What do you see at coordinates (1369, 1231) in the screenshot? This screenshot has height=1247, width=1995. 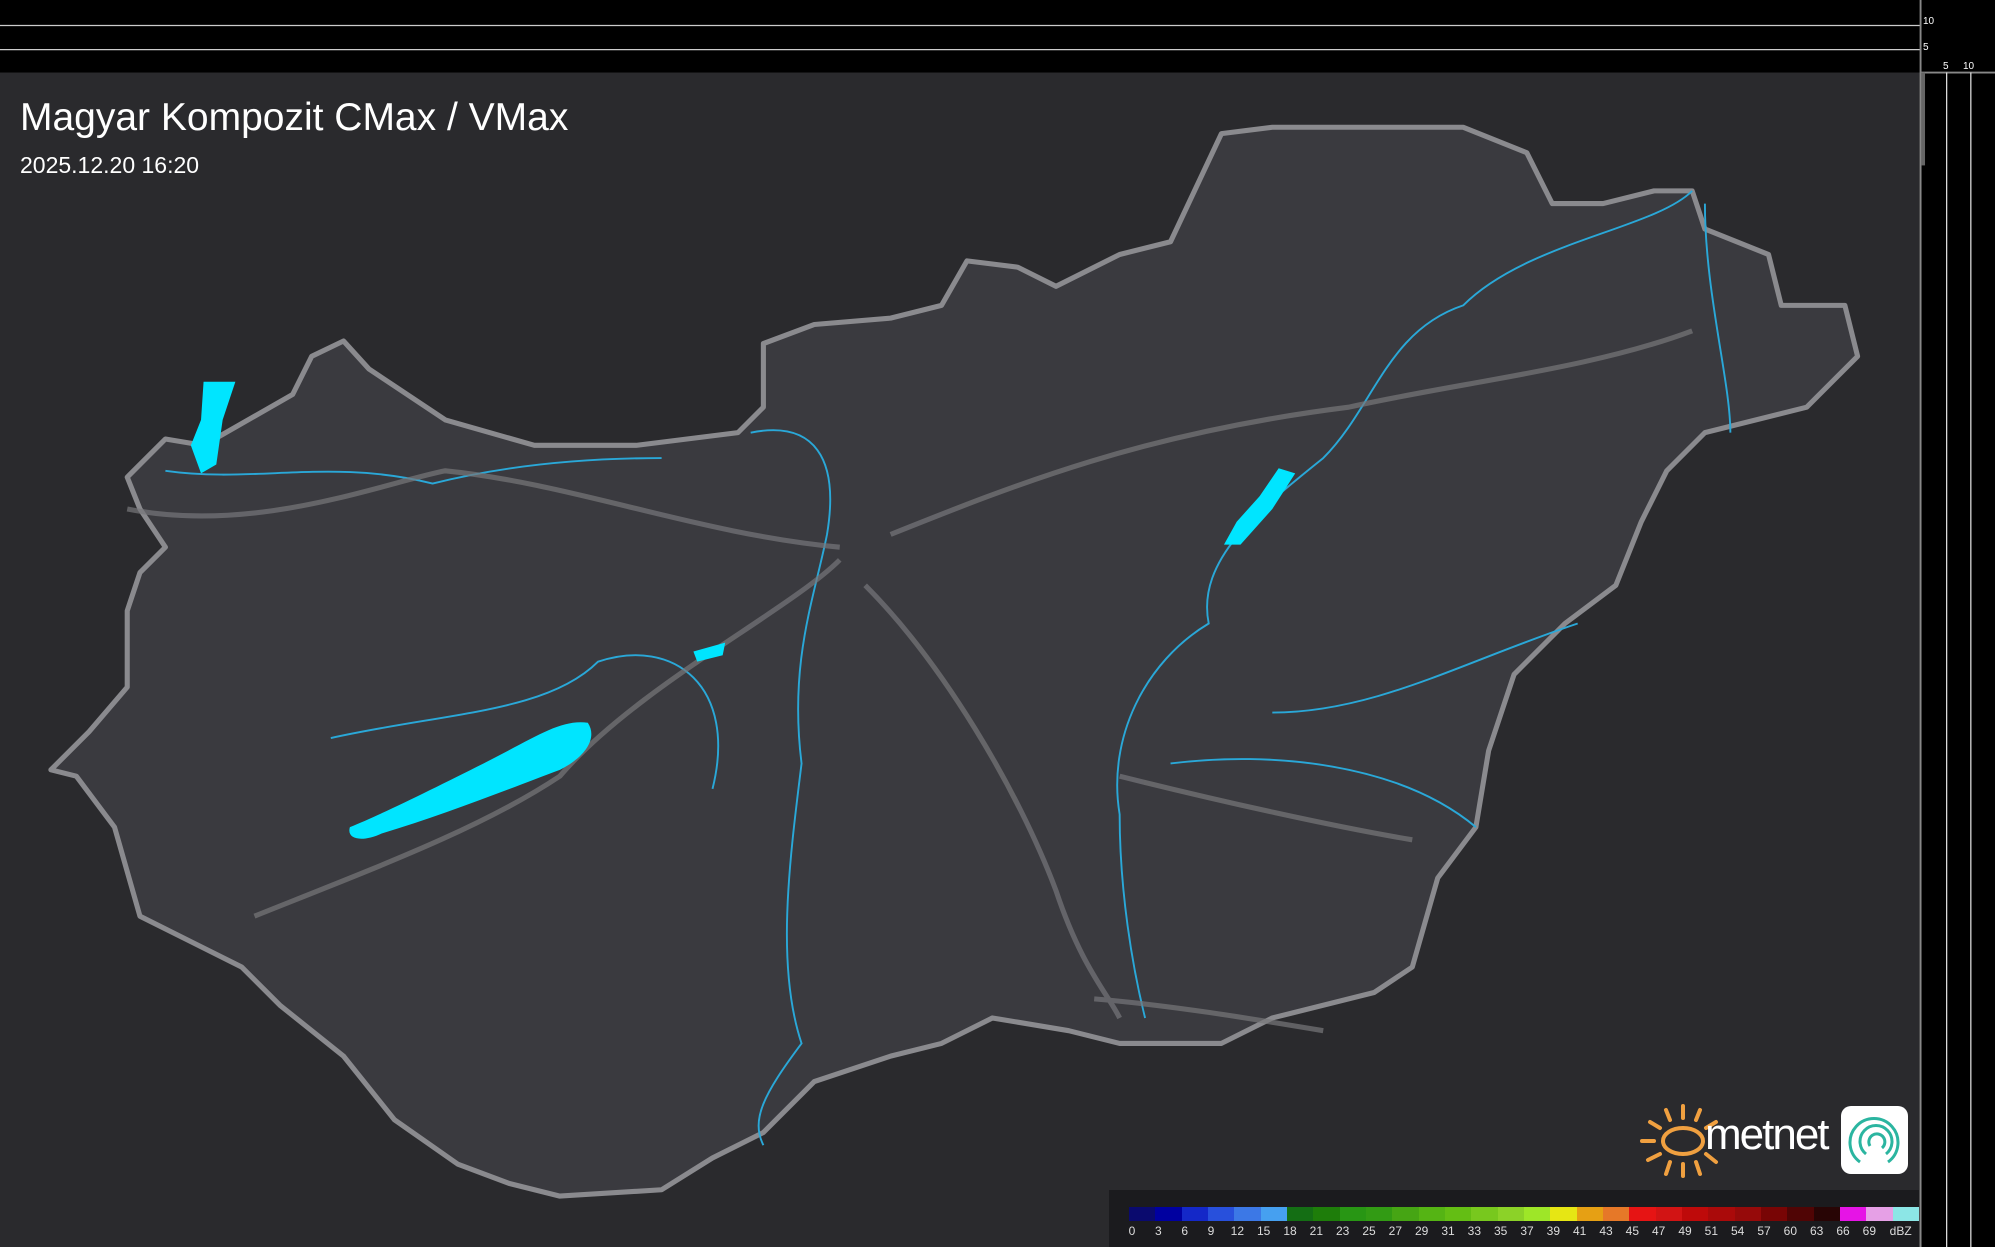 I see `legend-label: 25` at bounding box center [1369, 1231].